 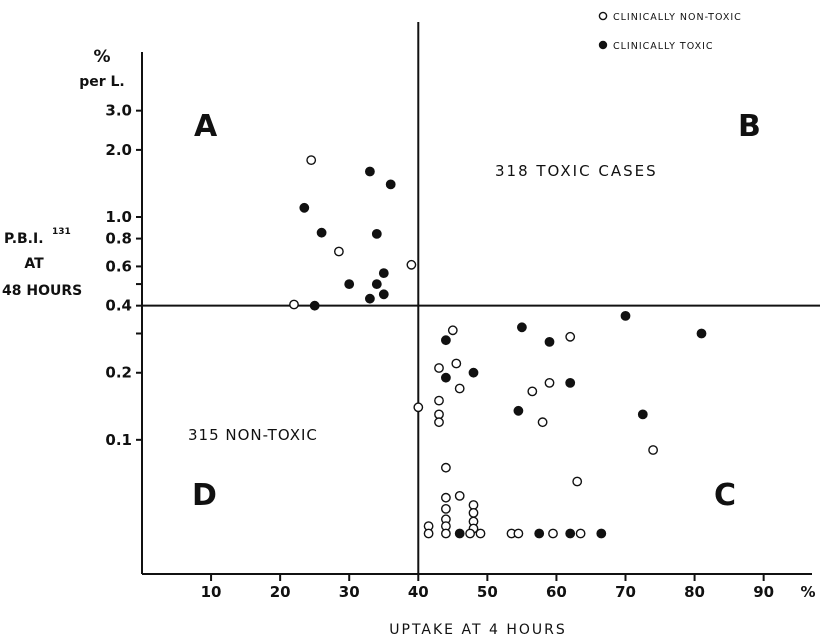 I want to click on x-tick-label: 30, so click(x=349, y=592).